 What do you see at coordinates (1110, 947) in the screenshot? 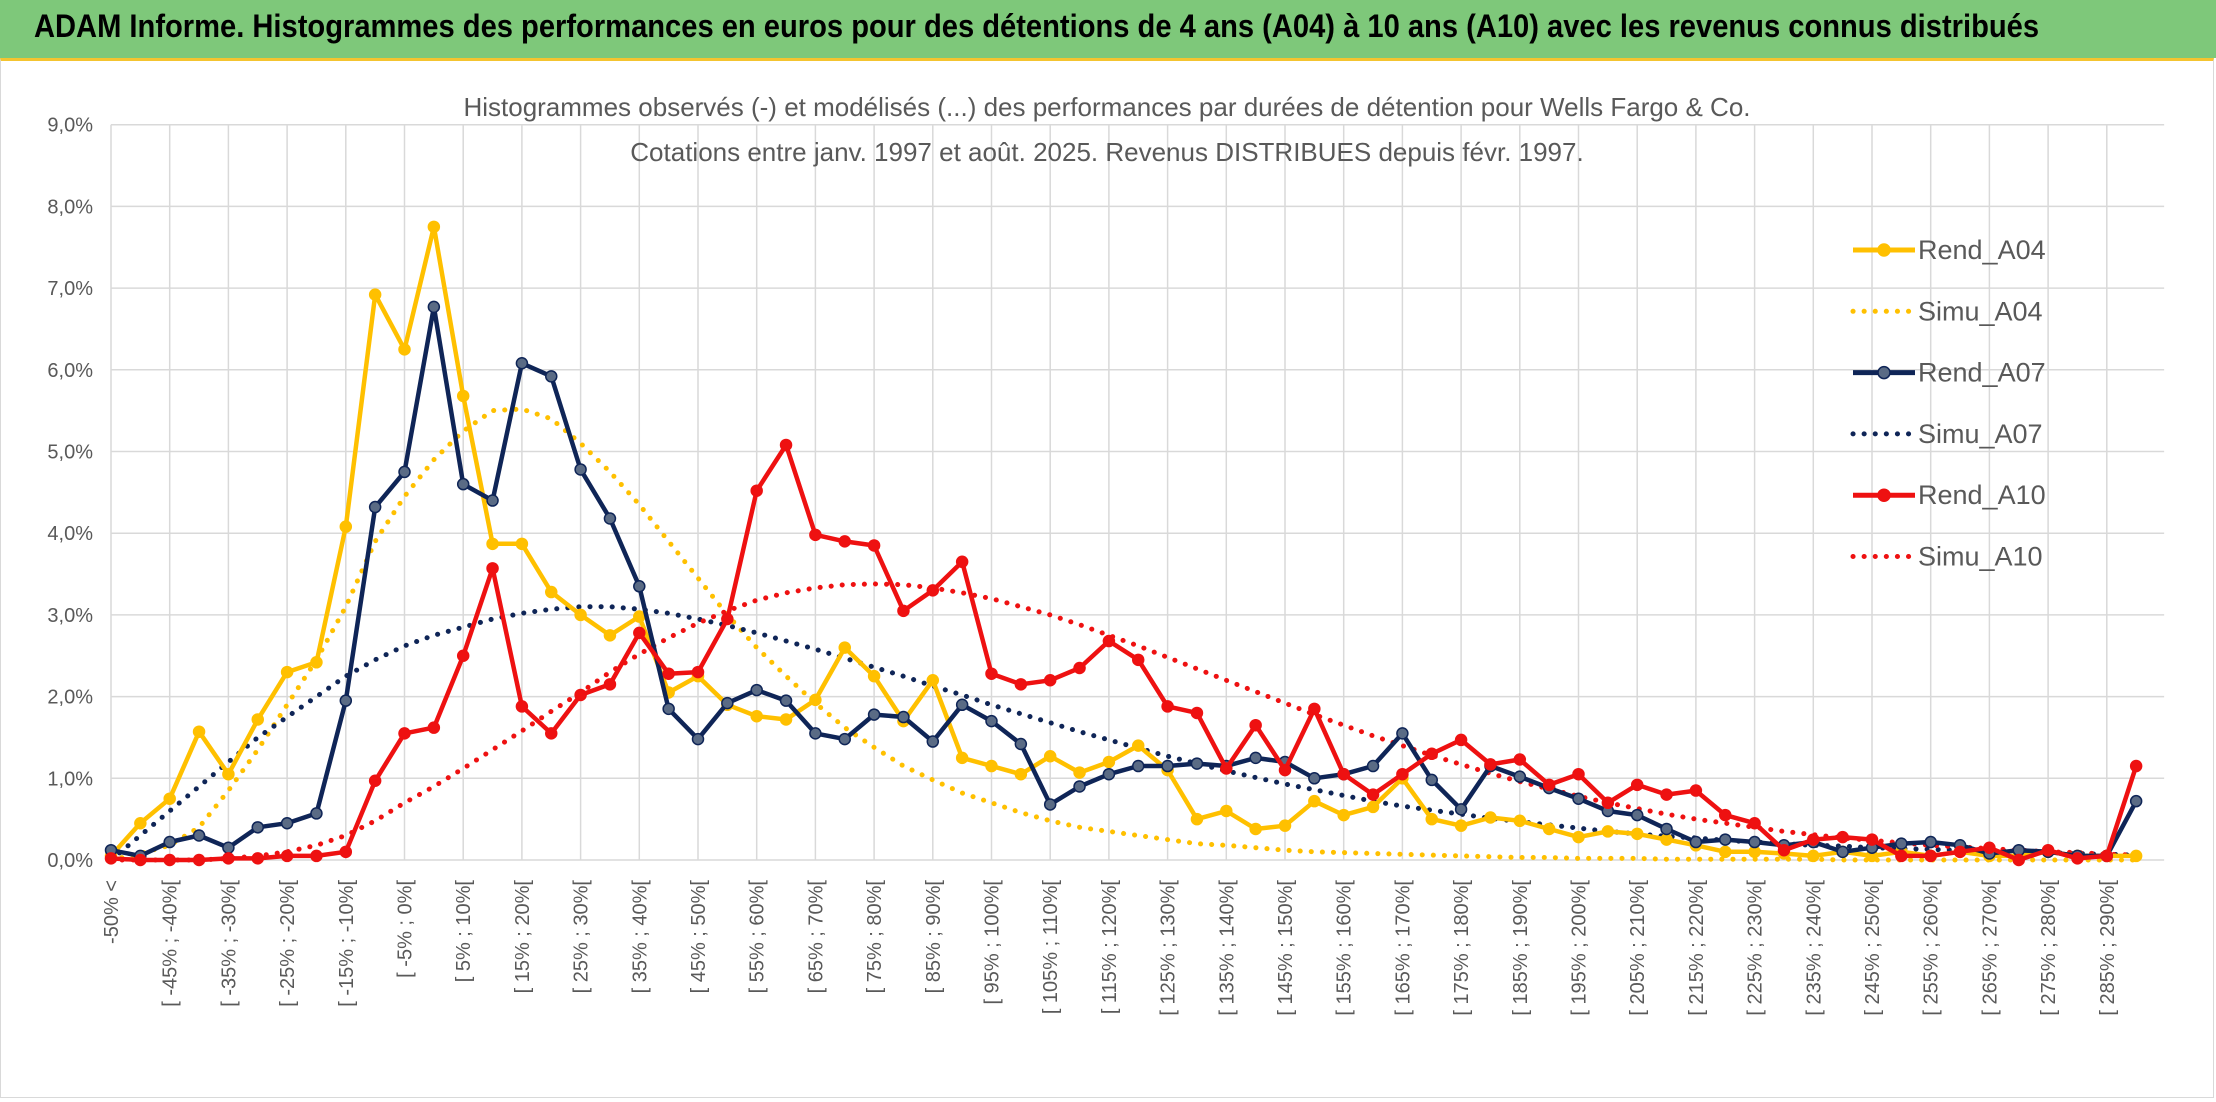
I see `x-tick-label: [ 115% ; 120%[` at bounding box center [1110, 947].